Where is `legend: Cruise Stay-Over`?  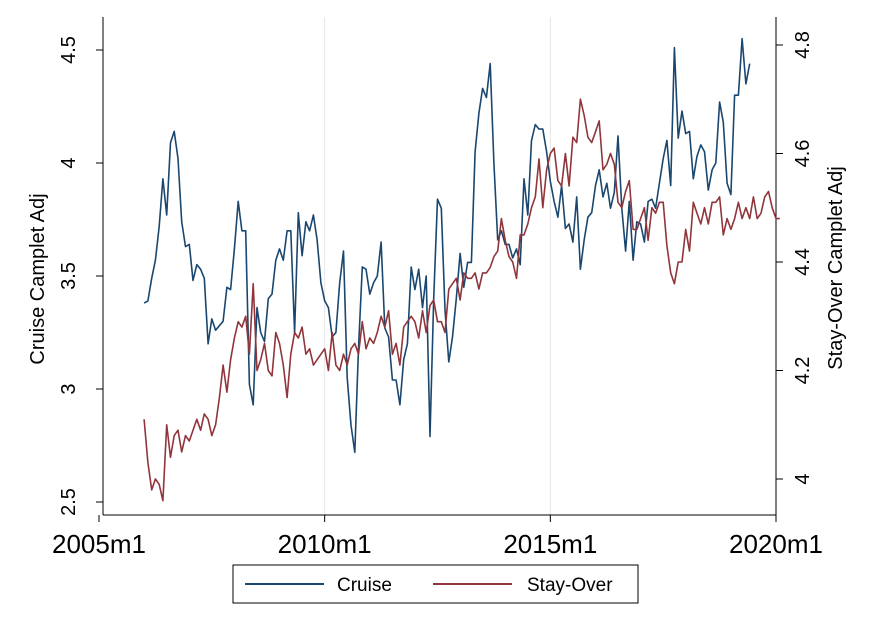
legend: Cruise Stay-Over is located at coordinates (435, 584).